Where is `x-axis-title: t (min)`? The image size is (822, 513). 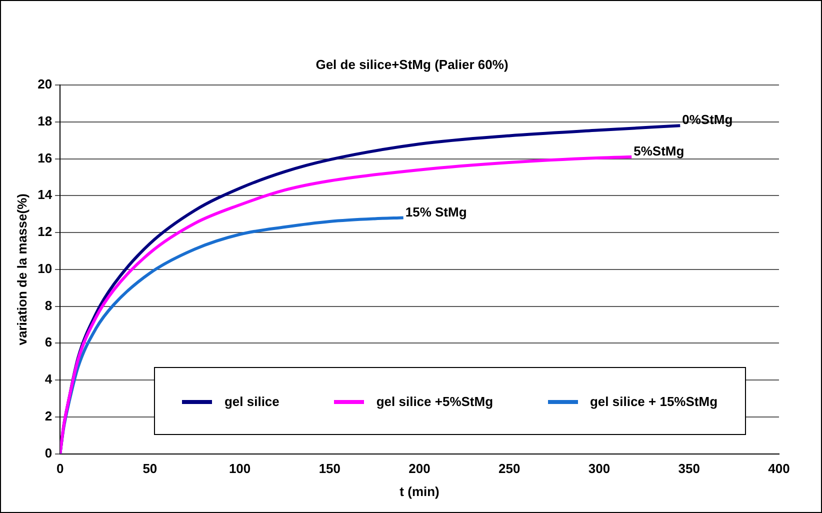 x-axis-title: t (min) is located at coordinates (420, 491).